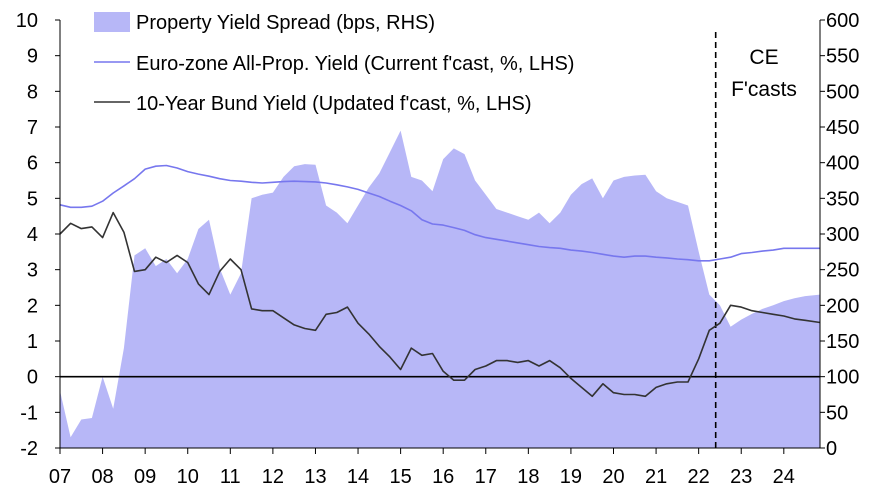 Image resolution: width=886 pixels, height=499 pixels. What do you see at coordinates (842, 235) in the screenshot?
I see `right-tick-label: 300` at bounding box center [842, 235].